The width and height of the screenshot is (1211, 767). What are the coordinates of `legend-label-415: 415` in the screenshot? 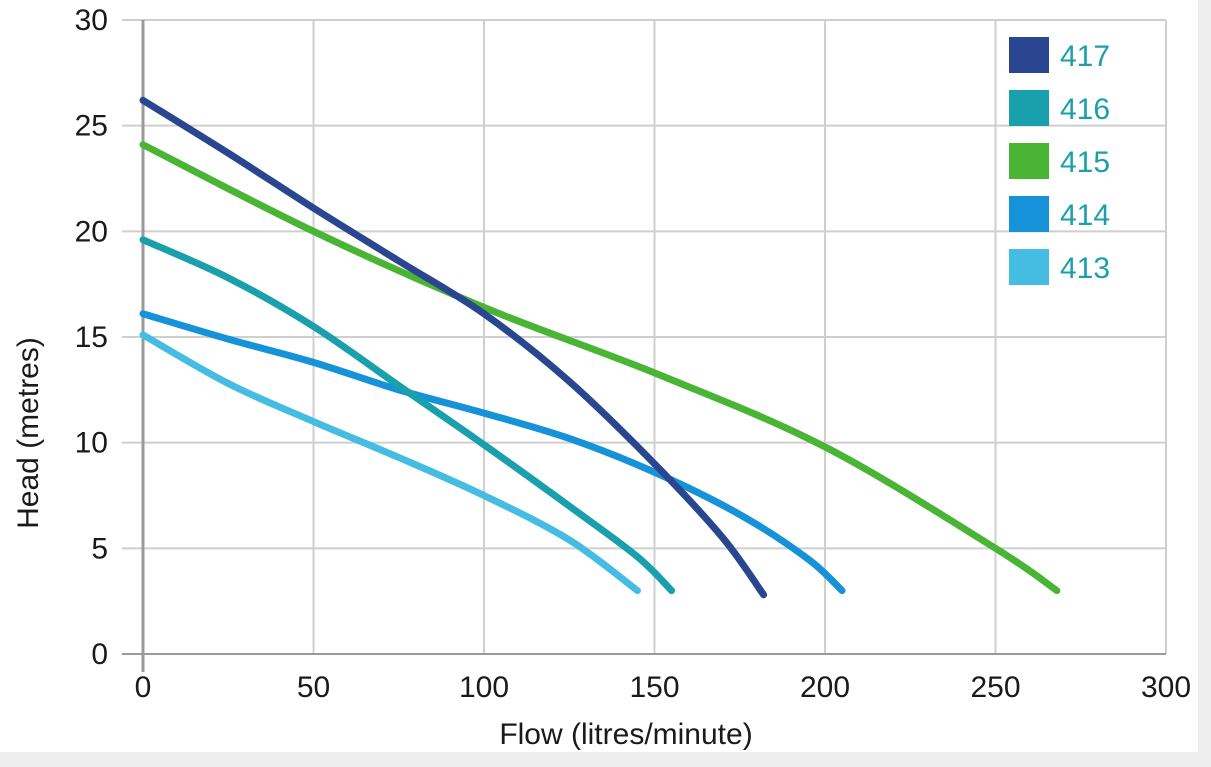 It's located at (1085, 162).